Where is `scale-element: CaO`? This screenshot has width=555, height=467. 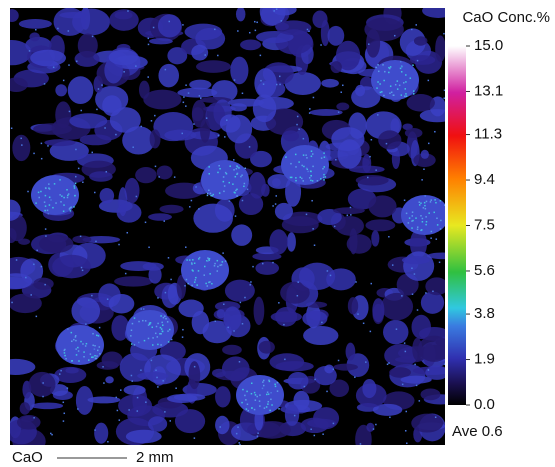 scale-element: CaO is located at coordinates (27, 457).